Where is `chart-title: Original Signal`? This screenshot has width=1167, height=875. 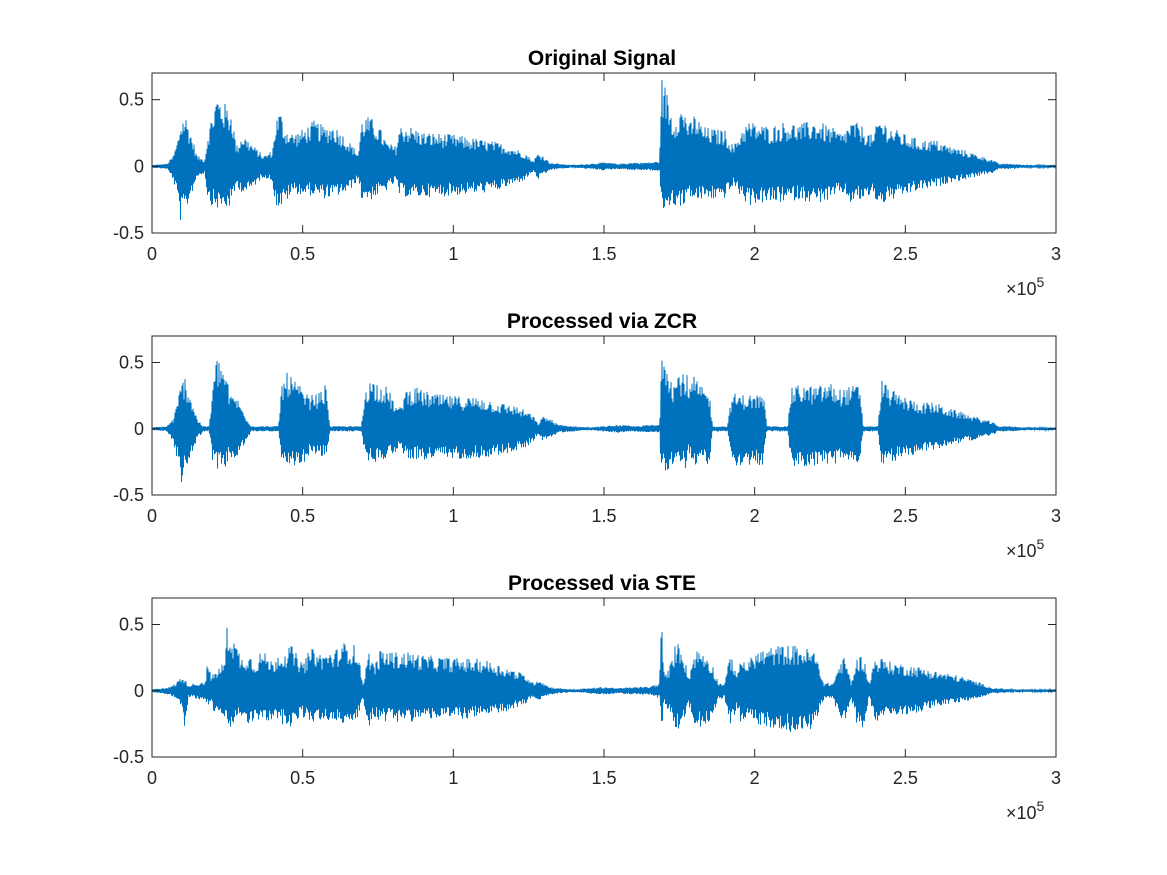
chart-title: Original Signal is located at coordinates (602, 58).